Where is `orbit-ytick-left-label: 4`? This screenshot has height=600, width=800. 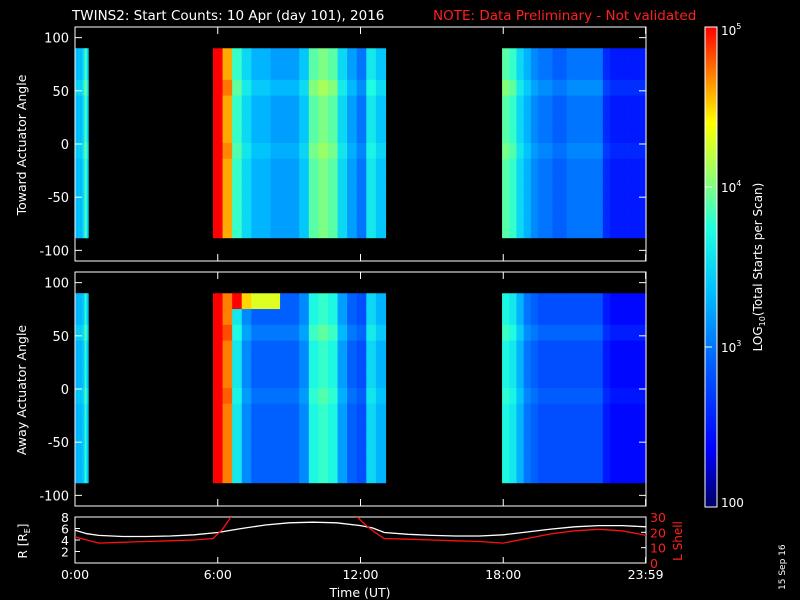
orbit-ytick-left-label: 4 is located at coordinates (65, 540).